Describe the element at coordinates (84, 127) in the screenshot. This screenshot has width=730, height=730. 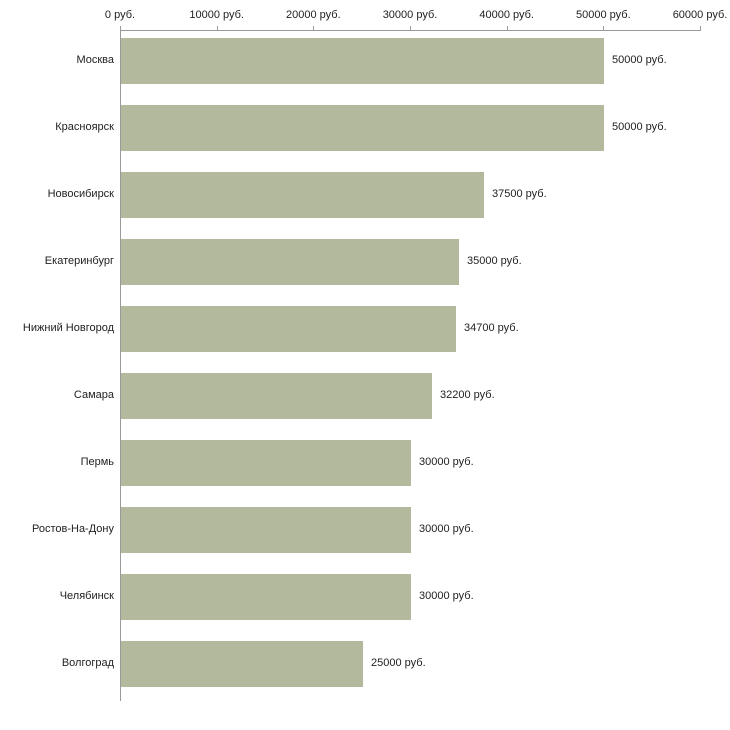
I see `category-label: Красноярск` at that location.